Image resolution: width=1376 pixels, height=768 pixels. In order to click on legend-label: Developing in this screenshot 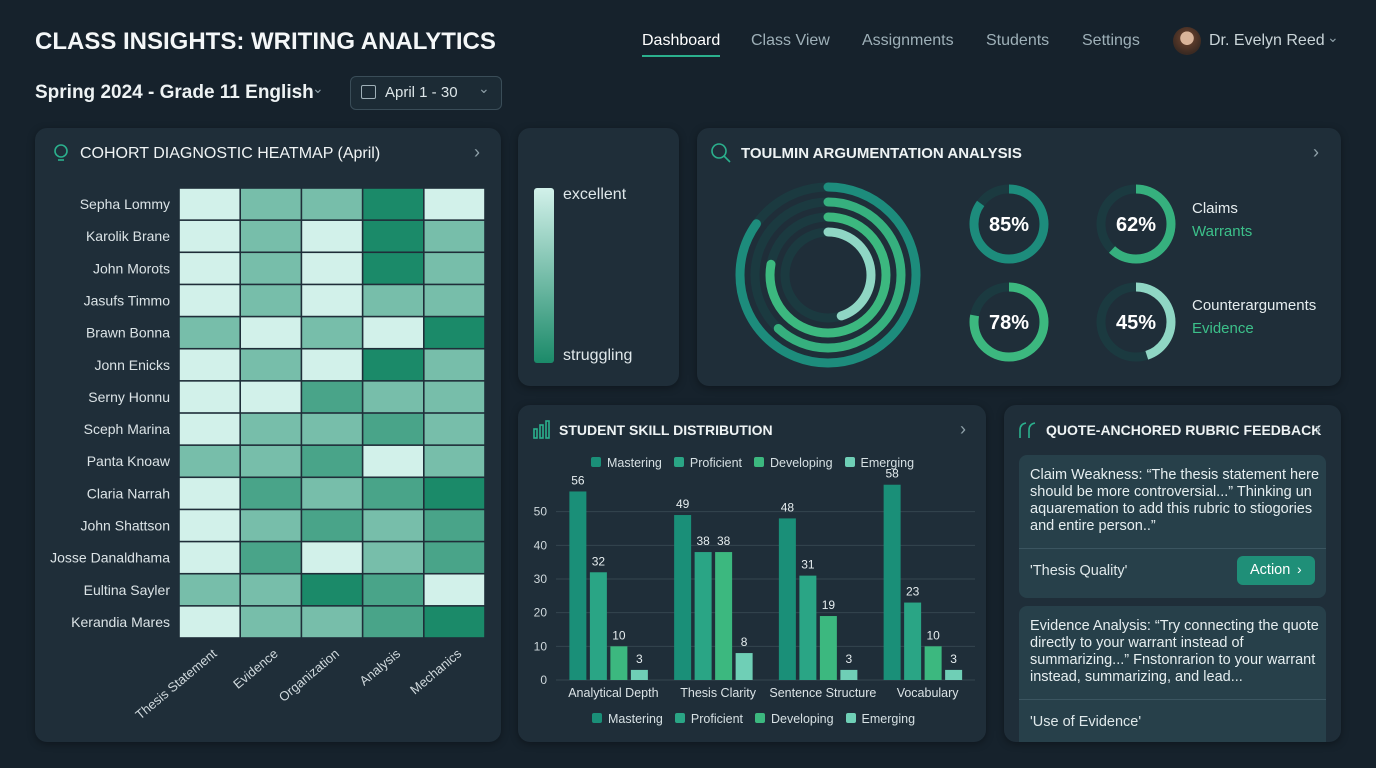, I will do `click(801, 463)`.